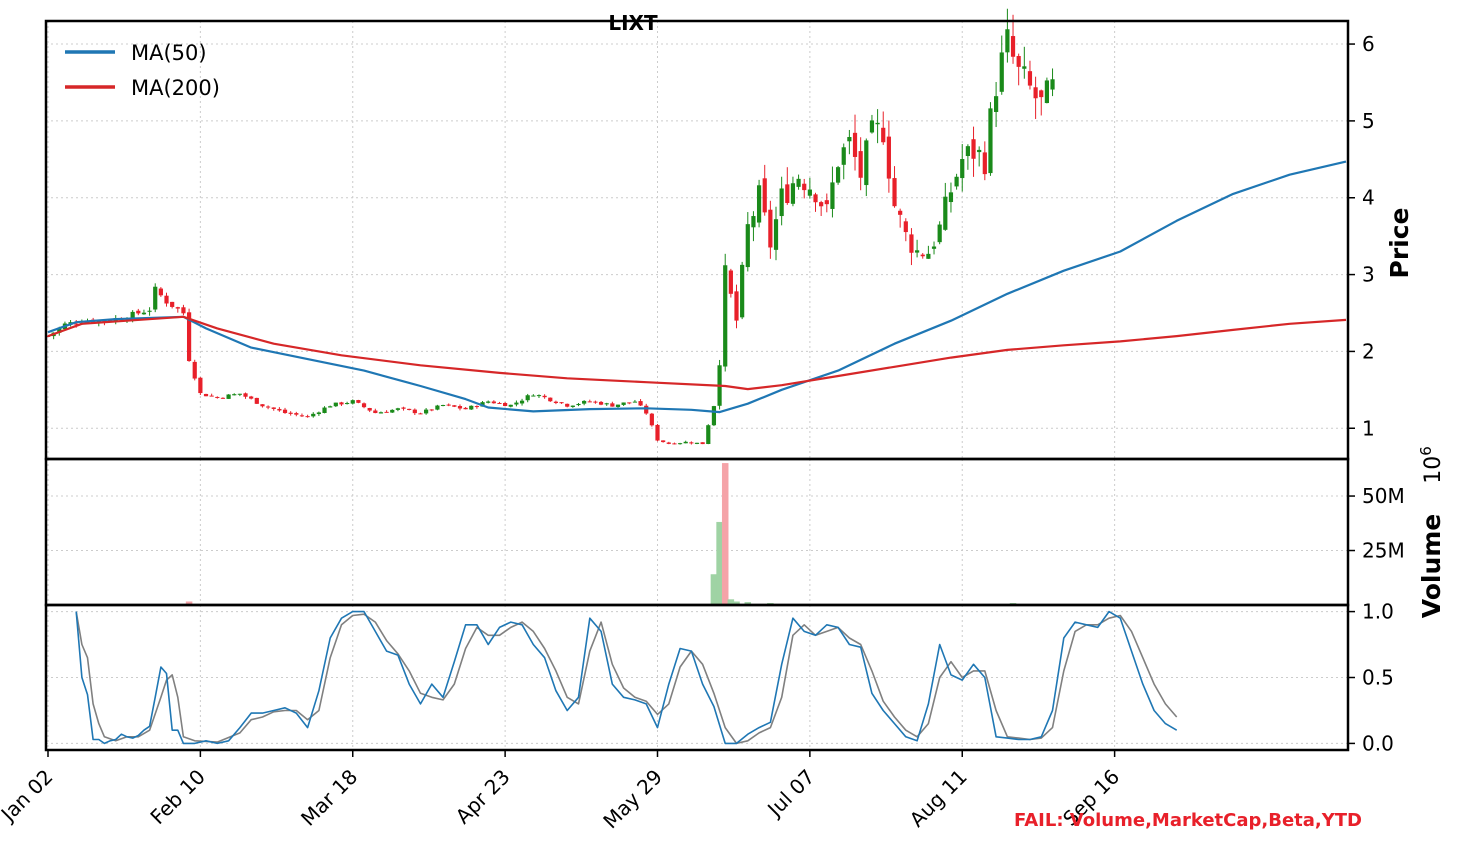 The width and height of the screenshot is (1464, 855). Describe the element at coordinates (1368, 121) in the screenshot. I see `price-tick-label: 5` at that location.